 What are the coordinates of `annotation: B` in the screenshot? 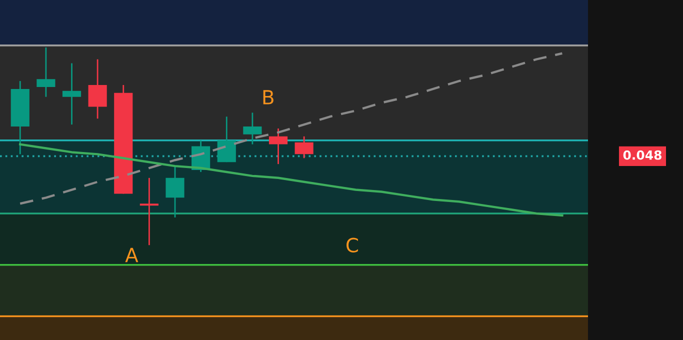 It's located at (268, 97).